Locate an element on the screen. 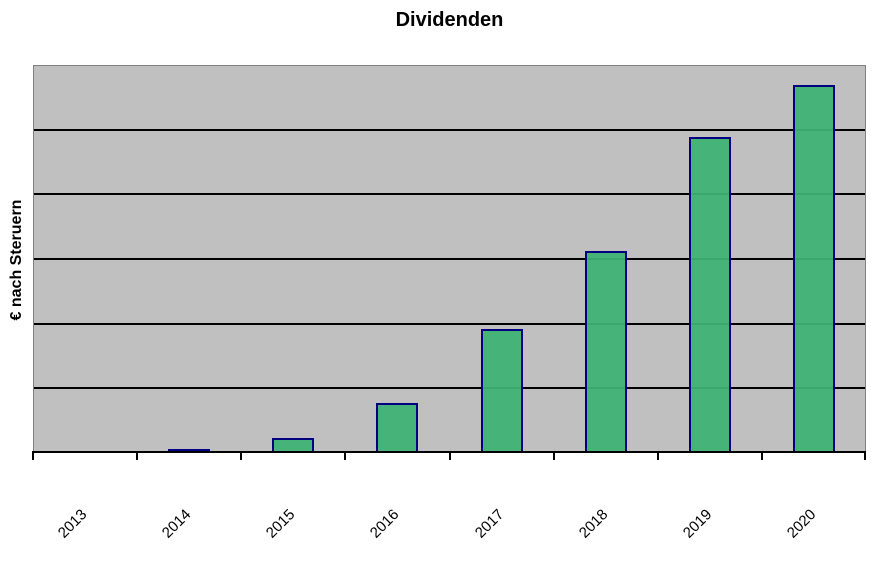  bar-2017 is located at coordinates (502, 391).